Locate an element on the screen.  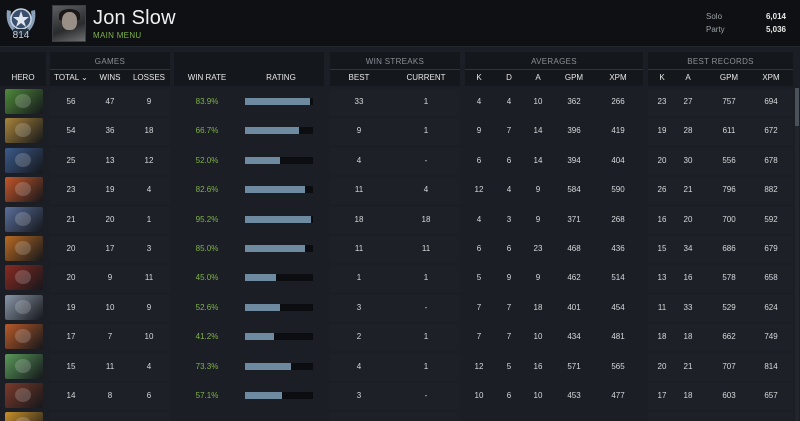
table-row: 21 20 1 95.2% 18 18 4 3 9 371 268 16 20 700 592 is located at coordinates (400, 220).